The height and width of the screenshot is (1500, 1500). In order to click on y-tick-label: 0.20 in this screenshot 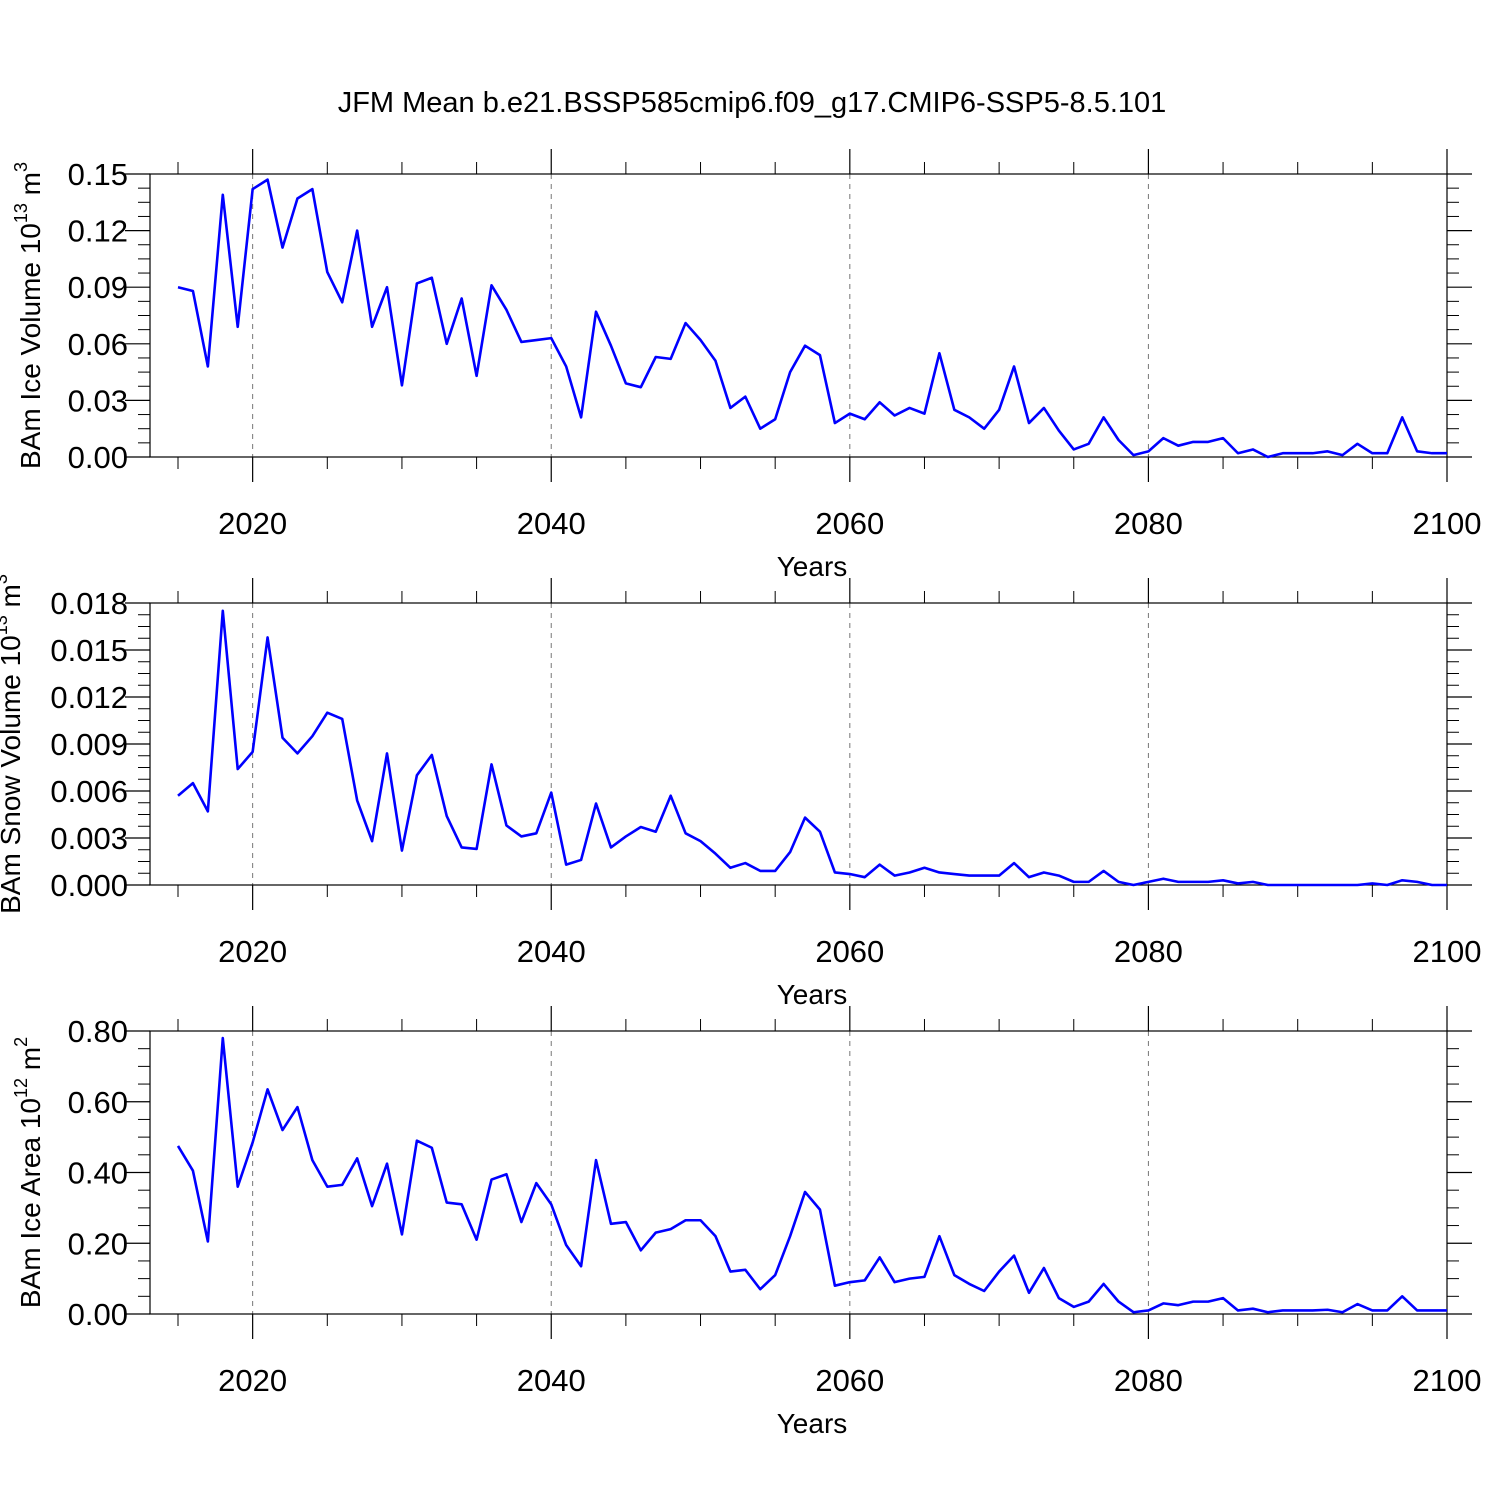, I will do `click(98, 1243)`.